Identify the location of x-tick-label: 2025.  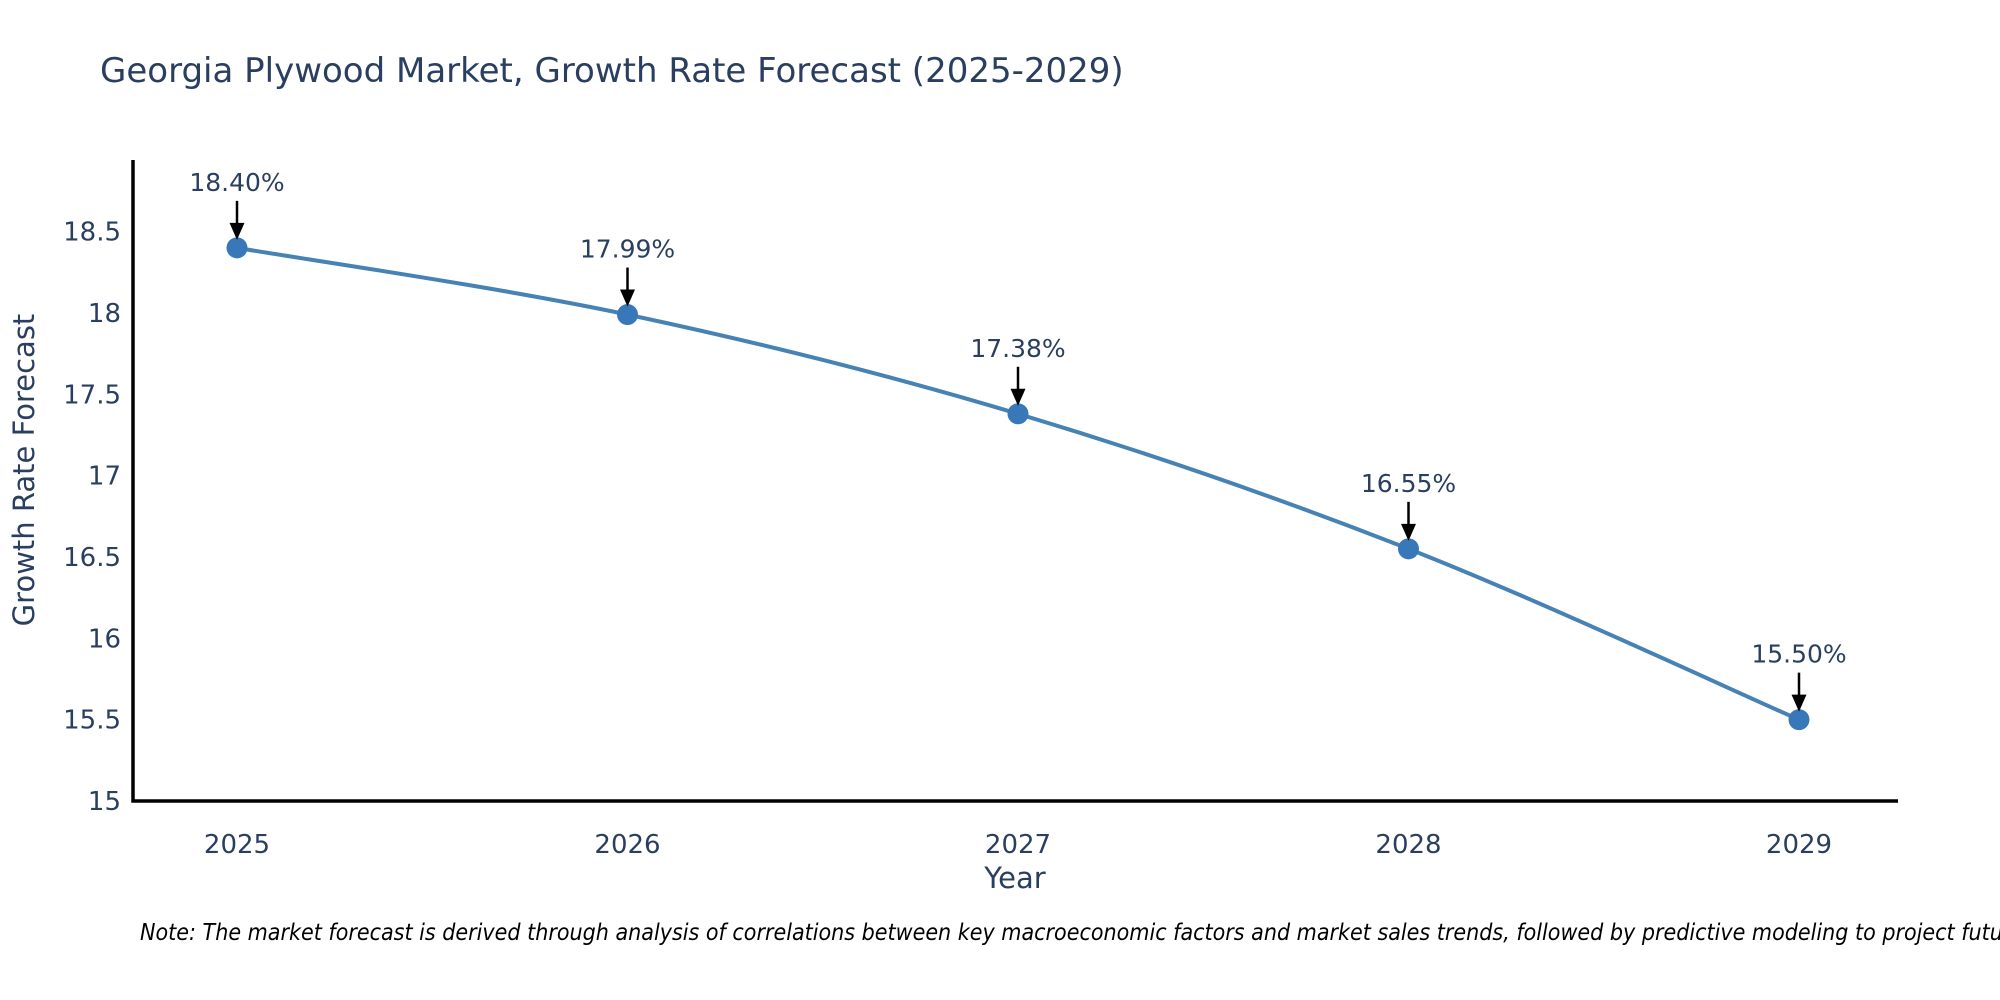
(237, 845).